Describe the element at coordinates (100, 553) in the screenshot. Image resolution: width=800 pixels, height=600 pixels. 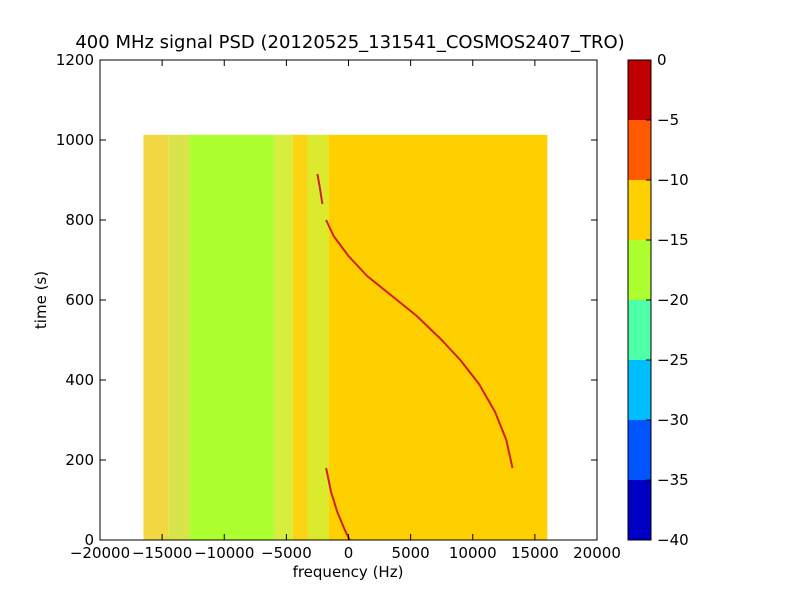
I see `x-tick-label: −20000` at that location.